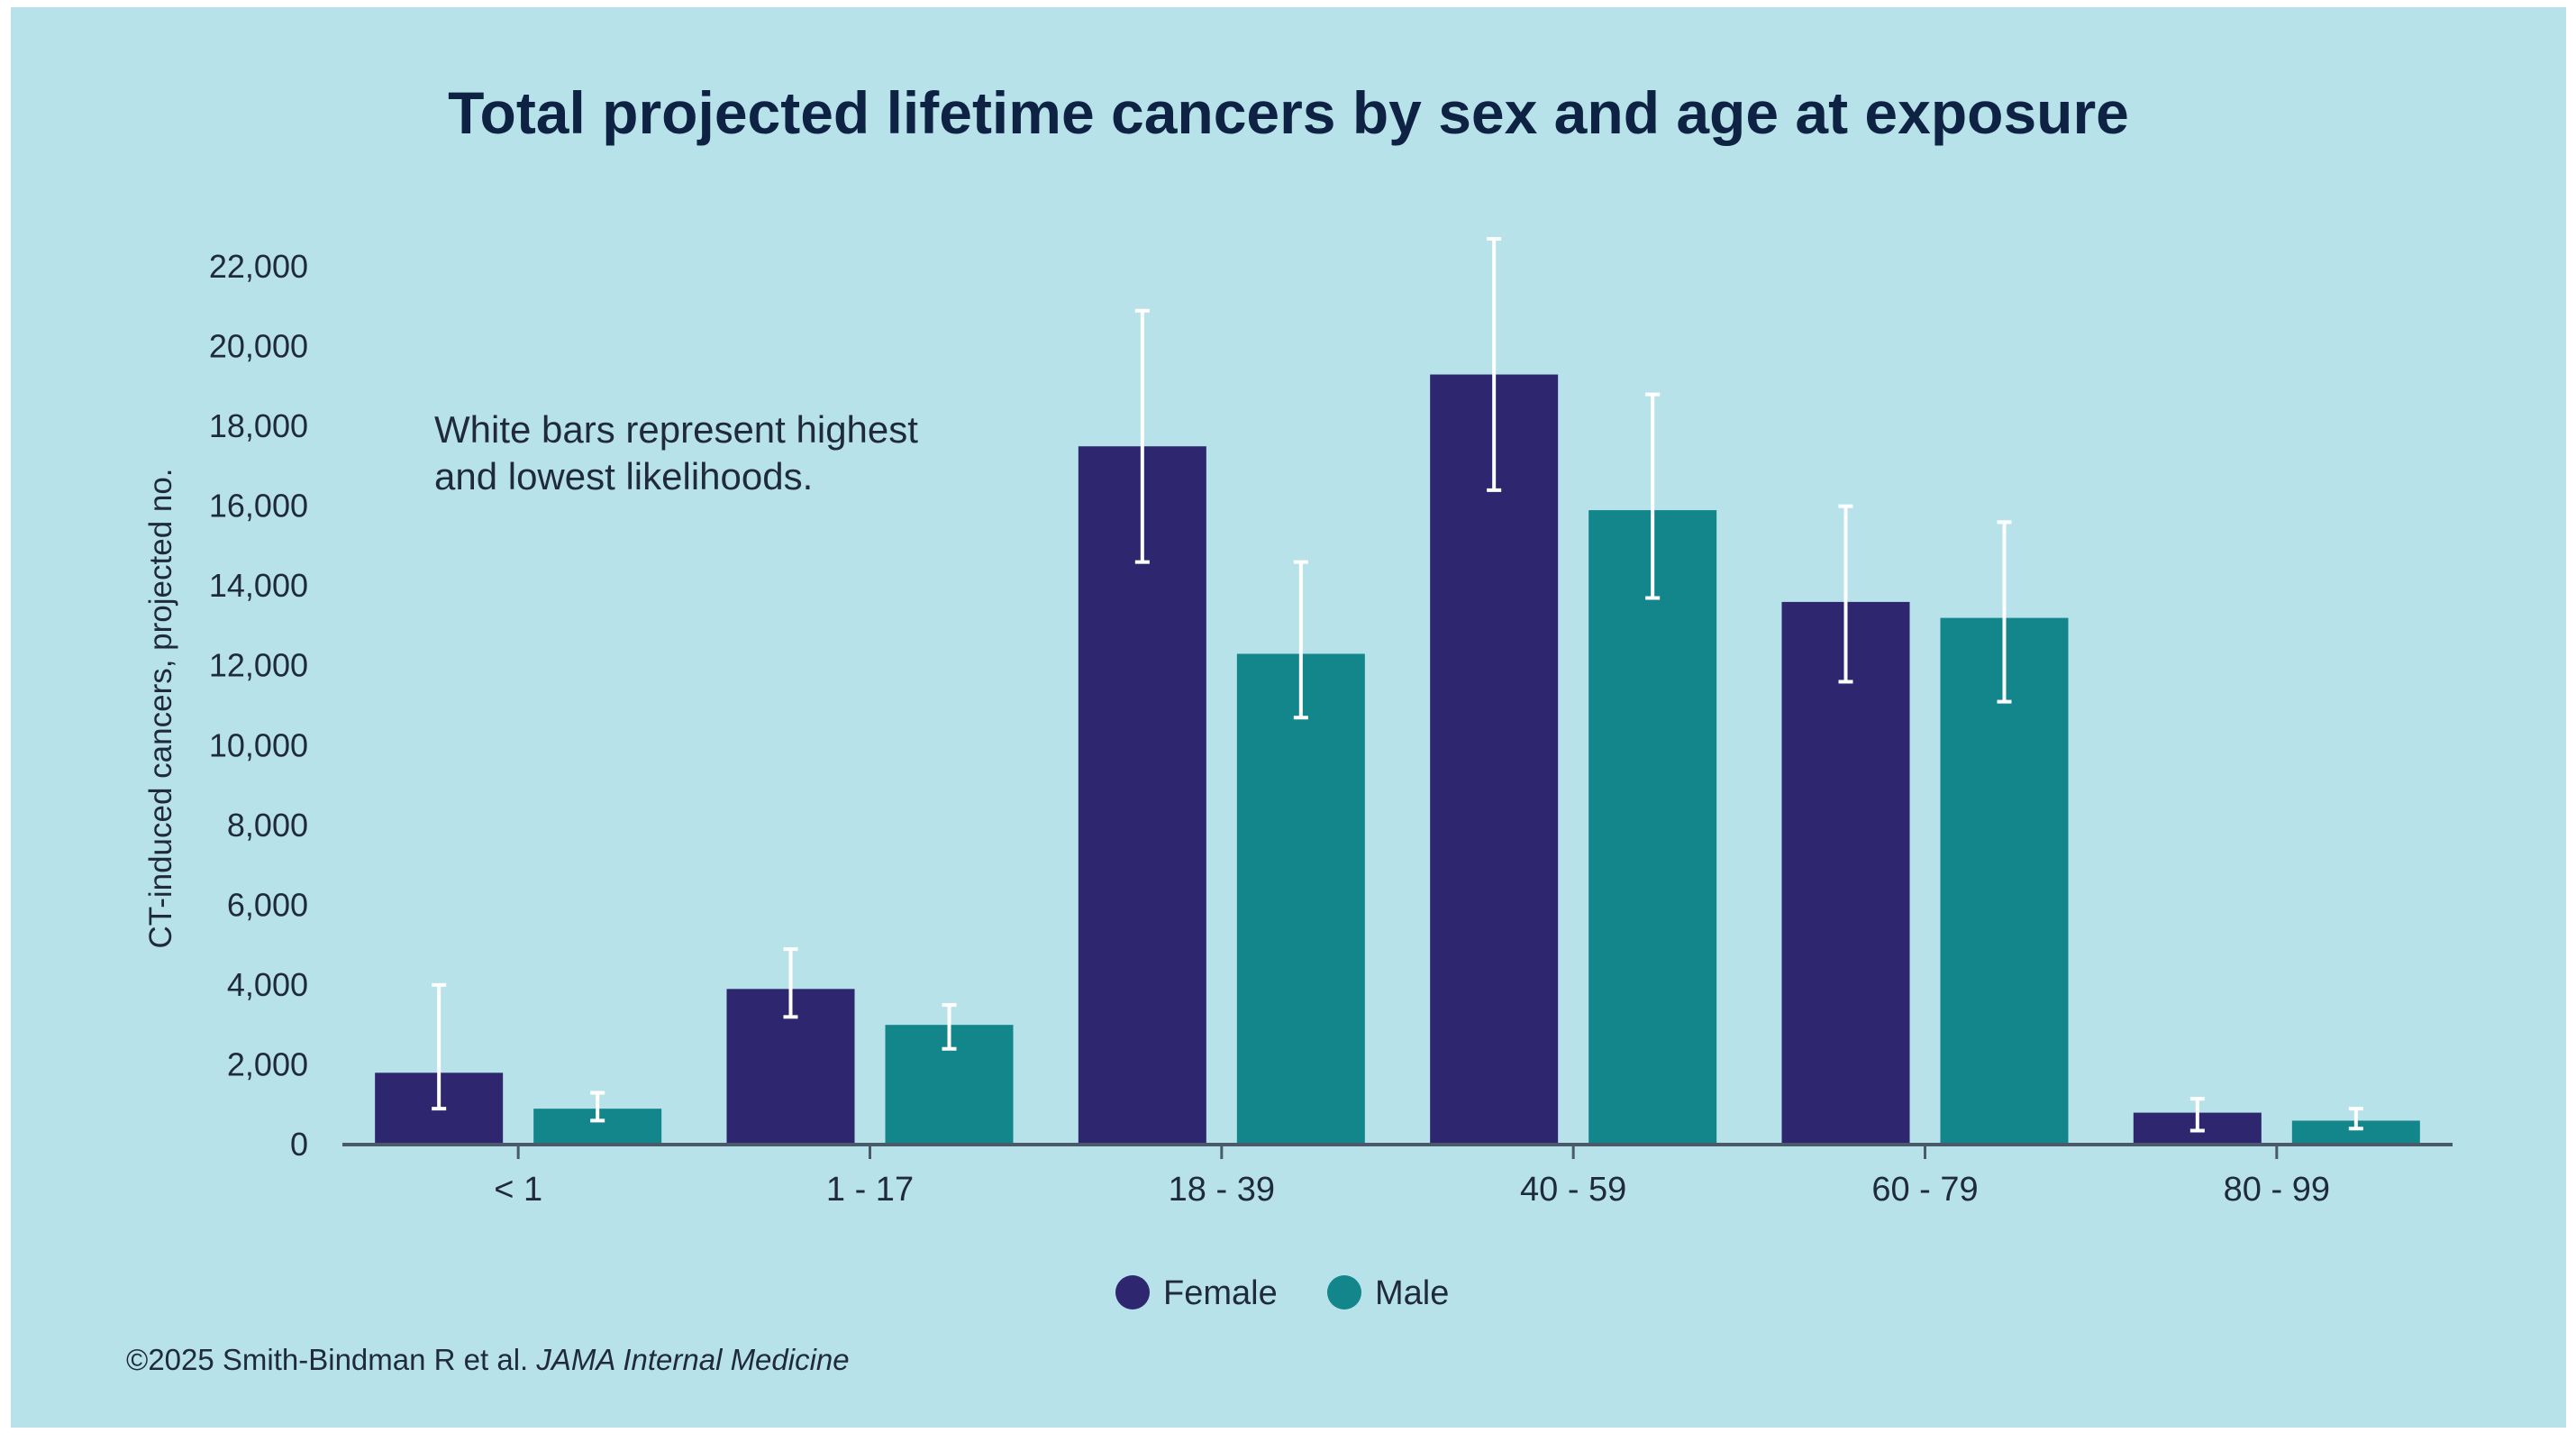 This screenshot has height=1442, width=2576. What do you see at coordinates (1220, 1293) in the screenshot?
I see `legend-female-label: Female` at bounding box center [1220, 1293].